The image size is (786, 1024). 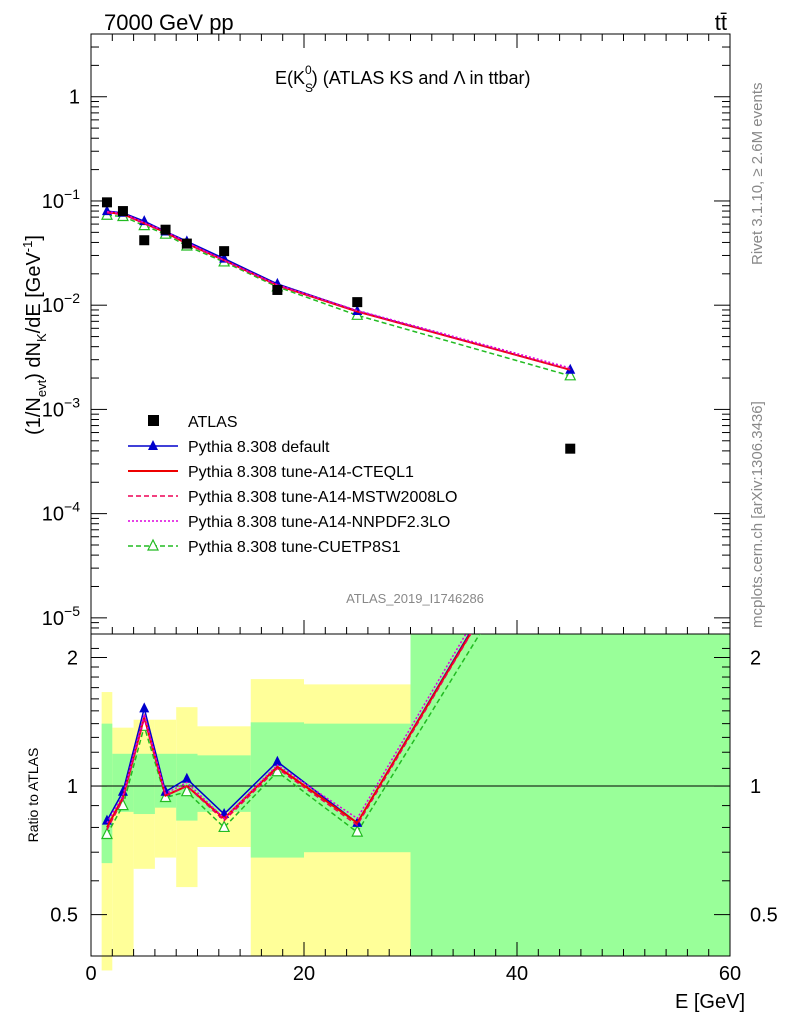 I want to click on main-y-tick-label: 1, so click(x=74, y=98).